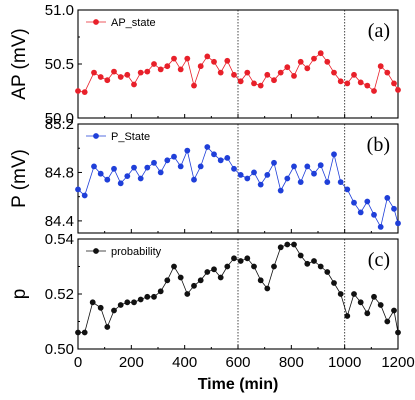 This screenshot has height=400, width=415. I want to click on x-tick-label: 0, so click(78, 362).